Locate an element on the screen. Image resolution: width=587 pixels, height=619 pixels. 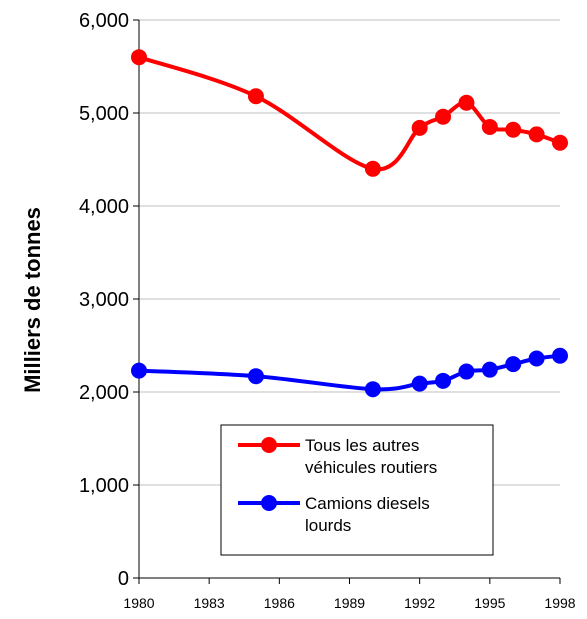
y-tick-label: 3,000 is located at coordinates (104, 300).